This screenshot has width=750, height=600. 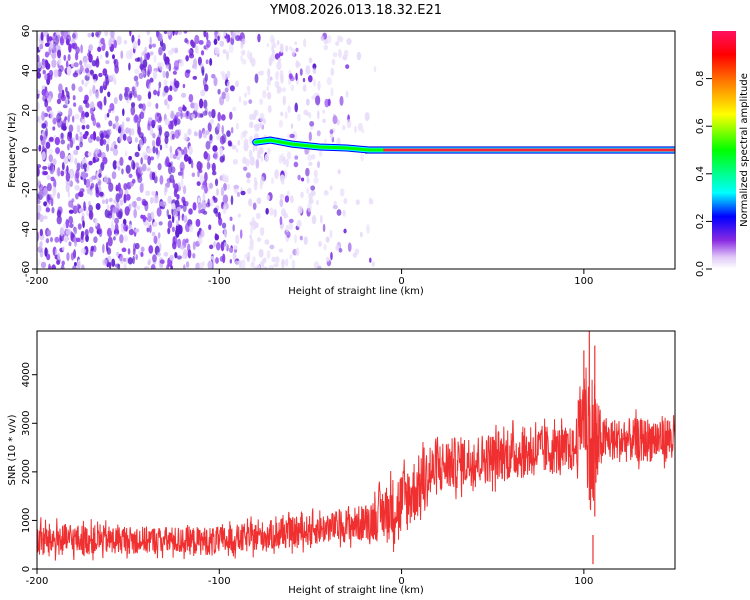 I want to click on colorbar-tick-label: 0.6, so click(x=700, y=126).